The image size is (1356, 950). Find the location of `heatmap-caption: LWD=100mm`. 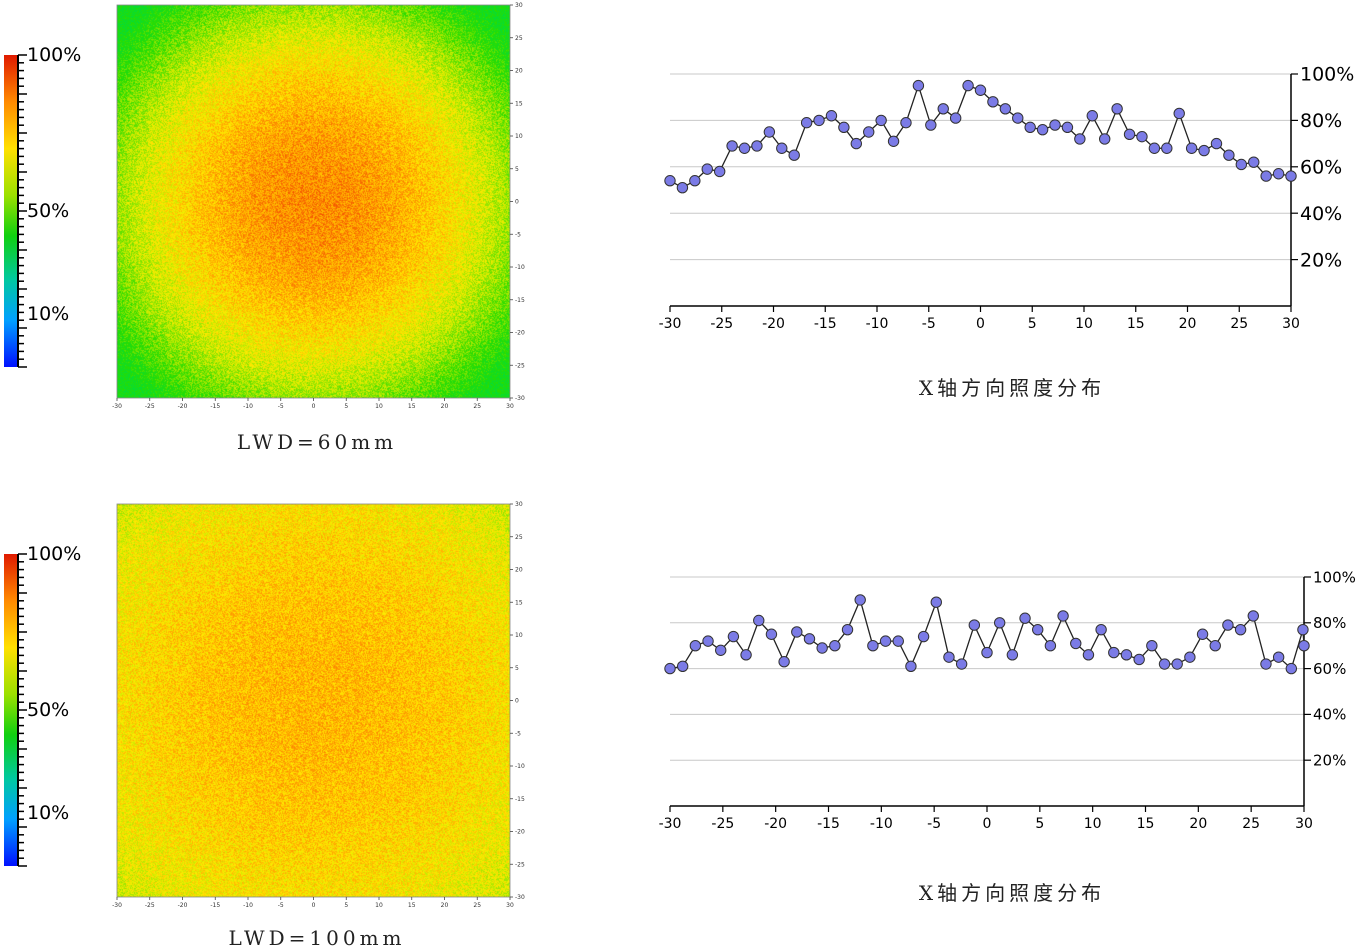

heatmap-caption: LWD=100mm is located at coordinates (317, 938).